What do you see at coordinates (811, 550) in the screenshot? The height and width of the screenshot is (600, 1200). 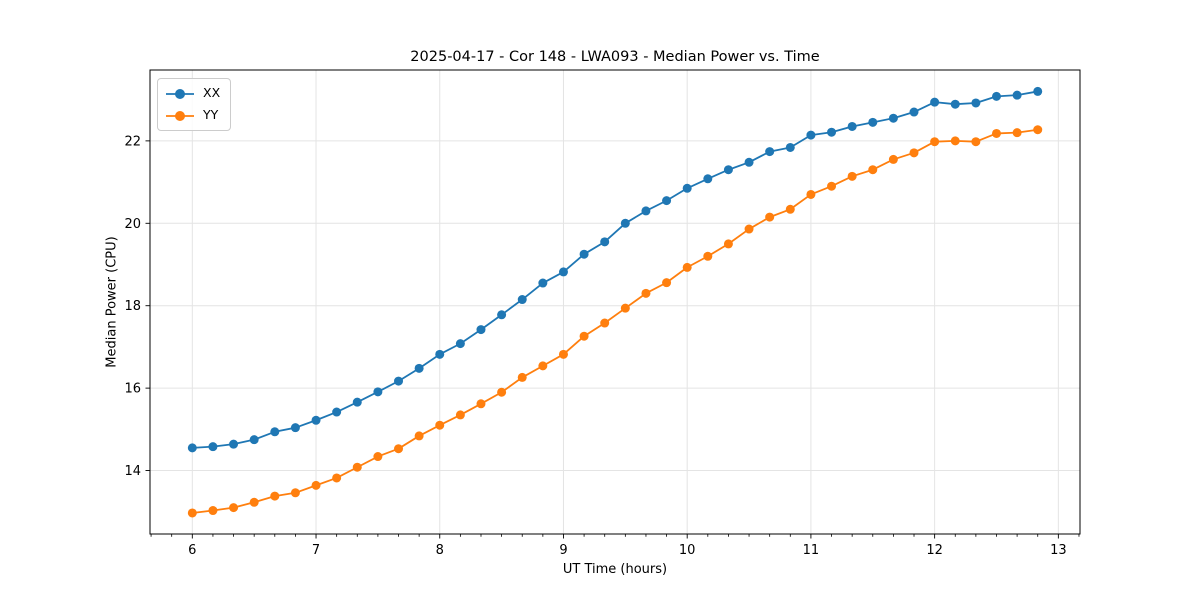 I see `x-tick-label: 11` at bounding box center [811, 550].